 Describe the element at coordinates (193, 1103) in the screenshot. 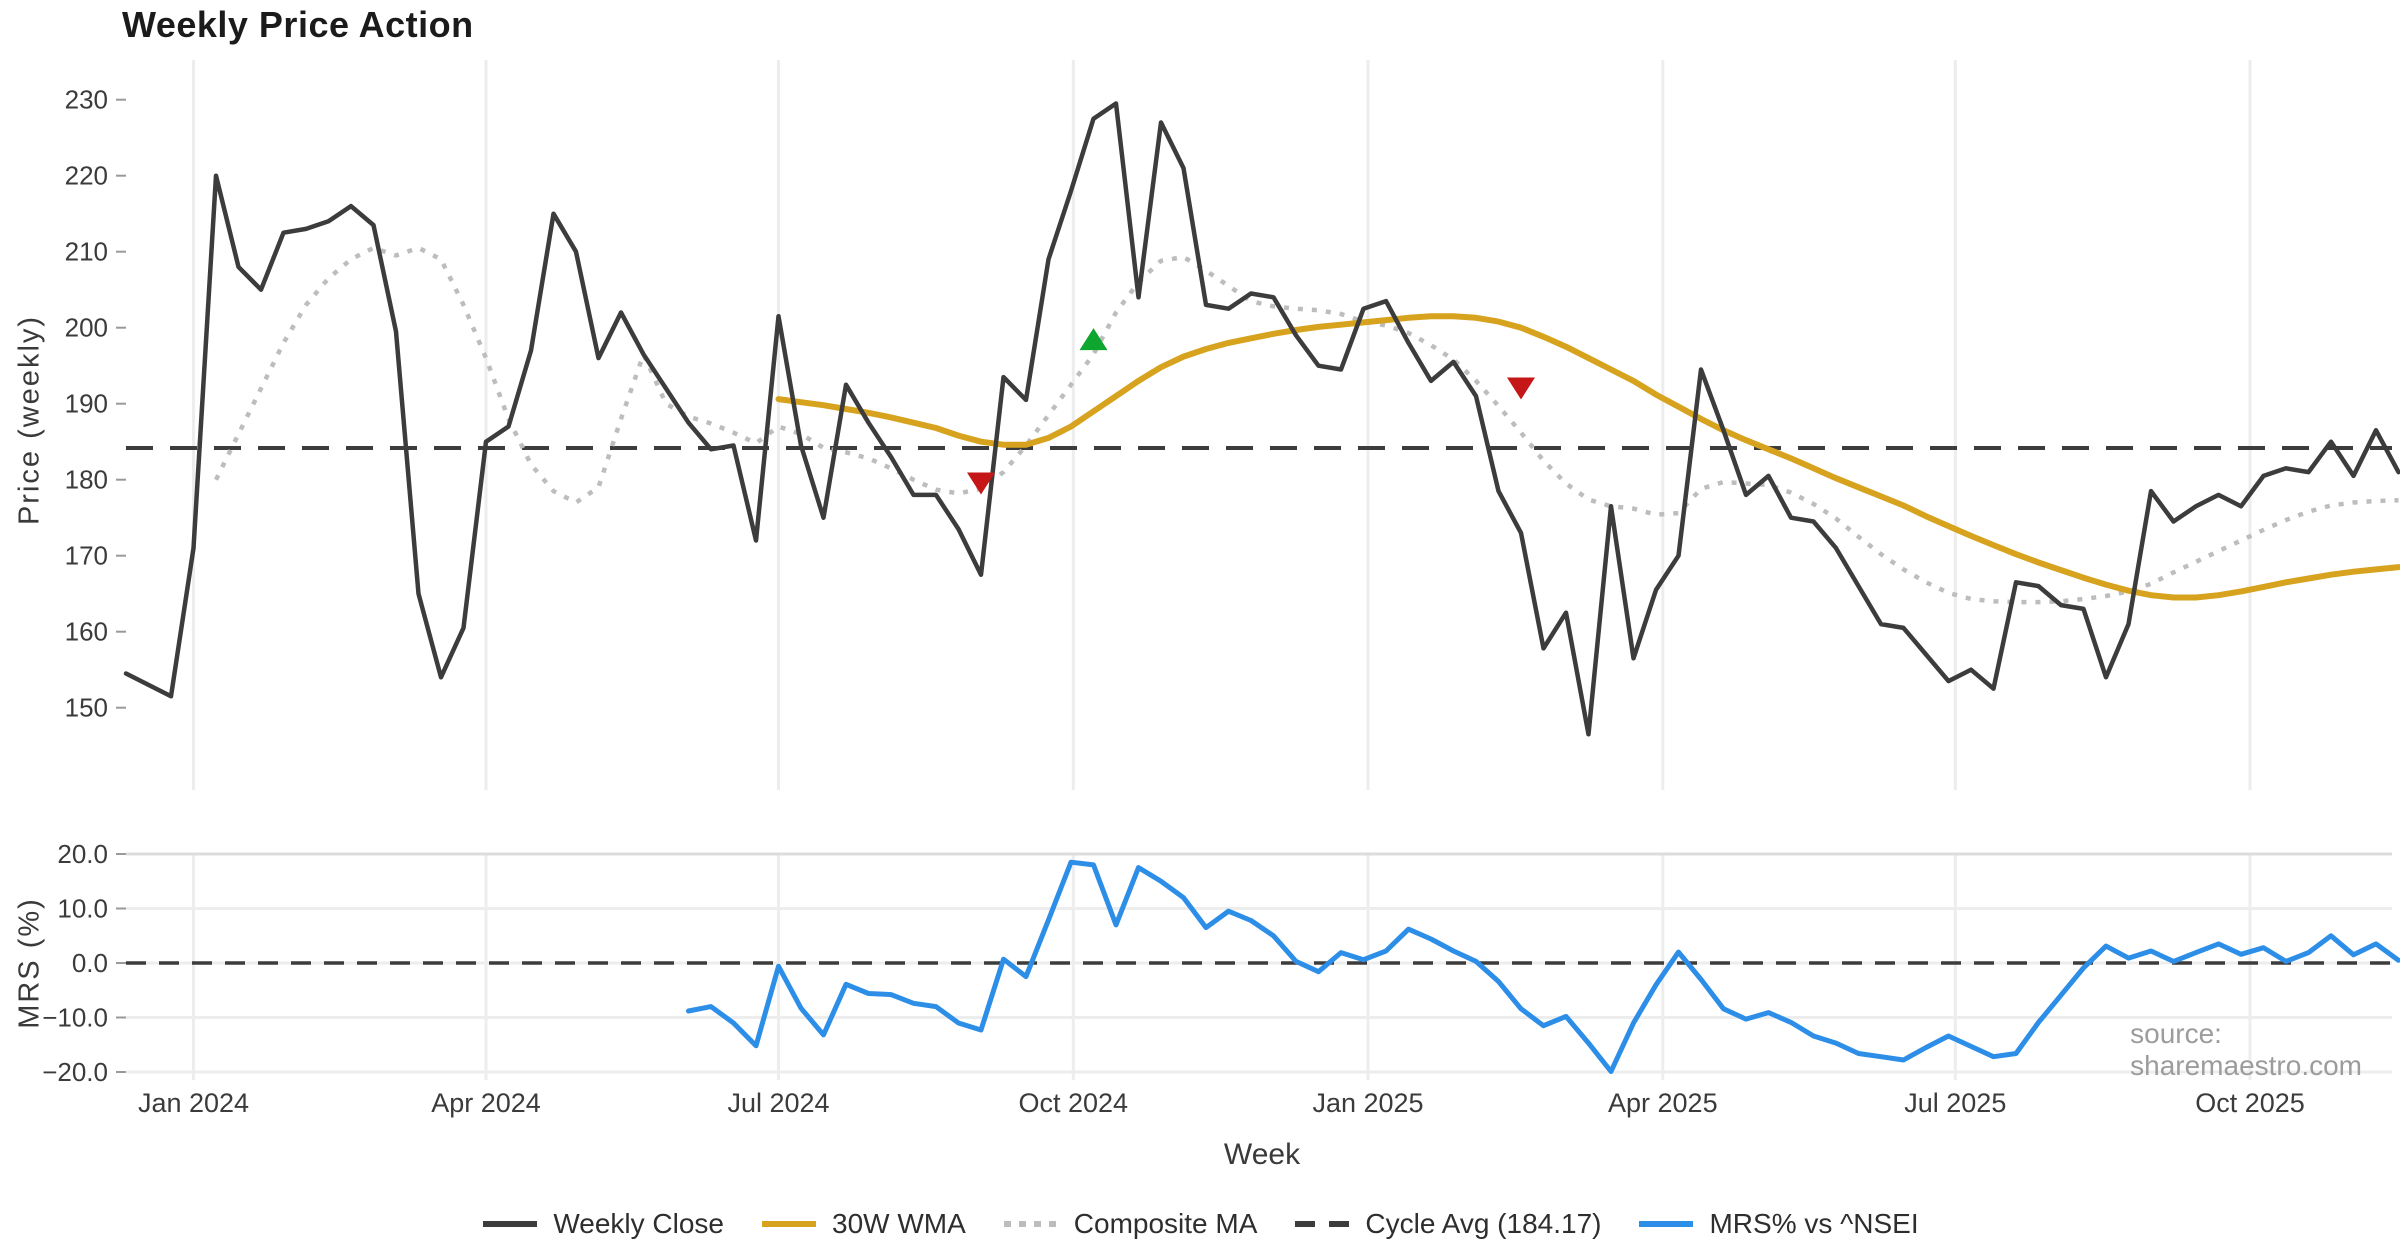

I see `x-tick-label: Jan 2024` at that location.